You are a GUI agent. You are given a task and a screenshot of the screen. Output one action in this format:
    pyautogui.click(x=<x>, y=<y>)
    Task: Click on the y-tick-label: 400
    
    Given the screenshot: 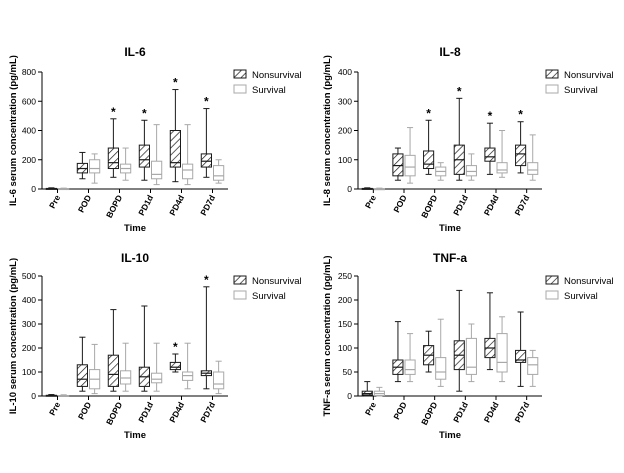 What is the action you would take?
    pyautogui.click(x=345, y=72)
    